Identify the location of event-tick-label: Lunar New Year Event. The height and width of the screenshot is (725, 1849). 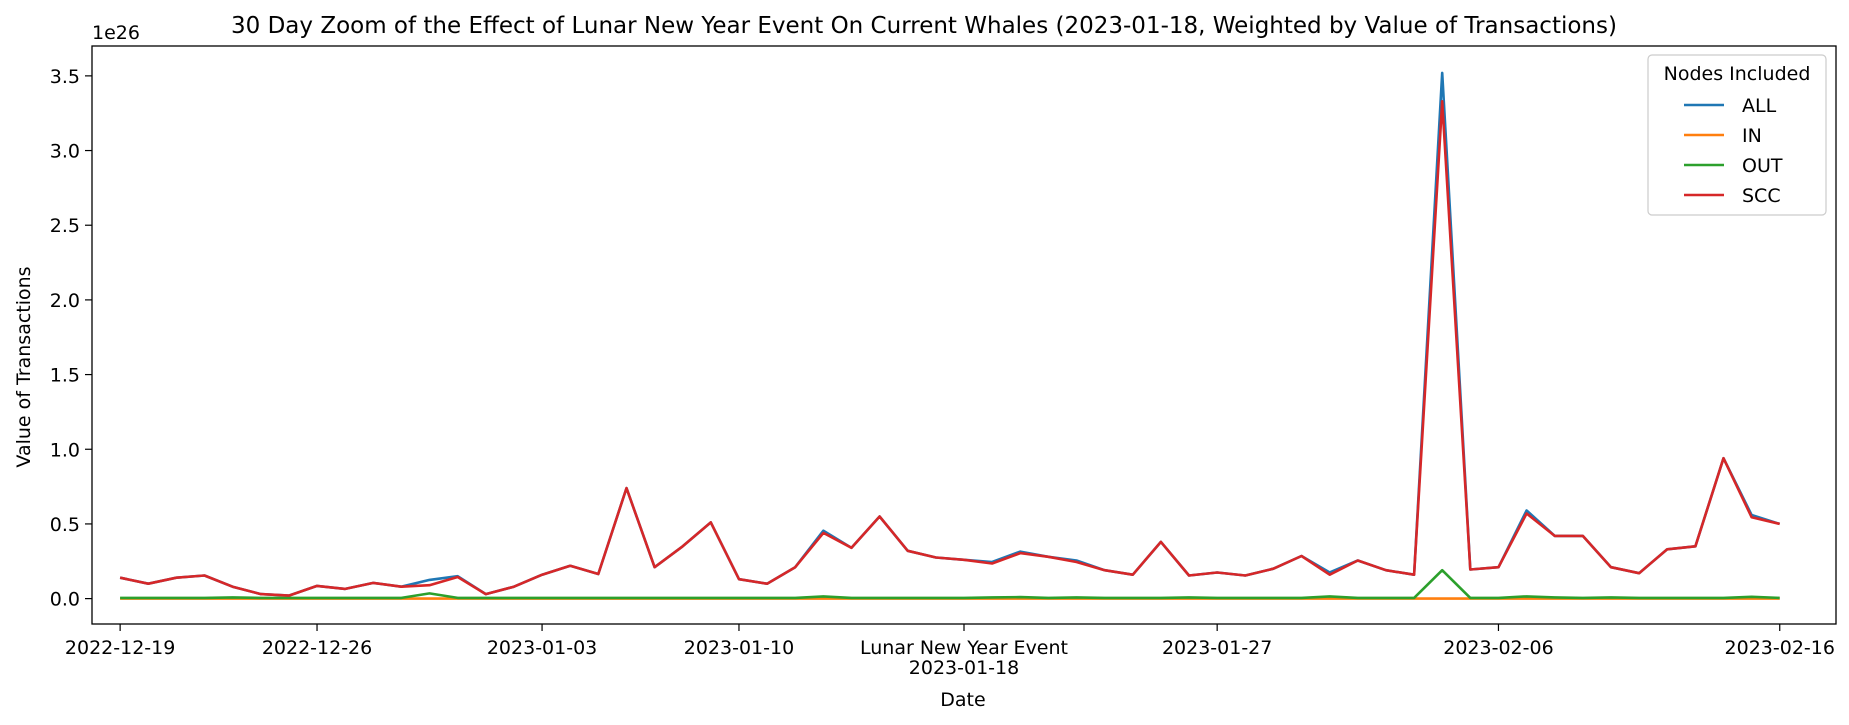
(964, 648).